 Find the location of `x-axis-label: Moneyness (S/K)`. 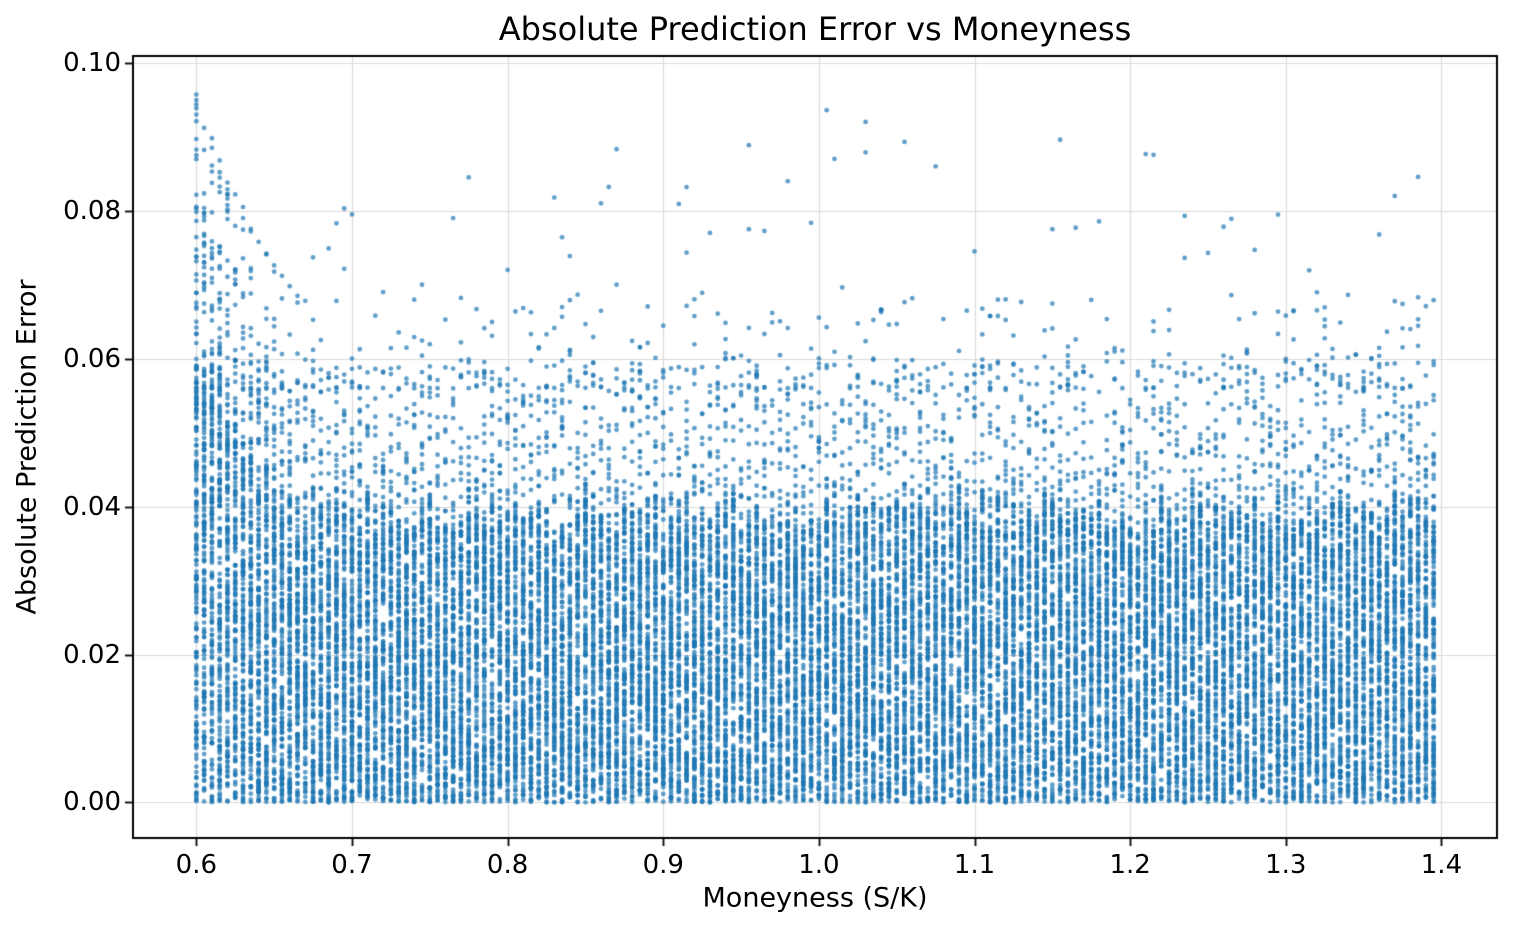

x-axis-label: Moneyness (S/K) is located at coordinates (815, 898).